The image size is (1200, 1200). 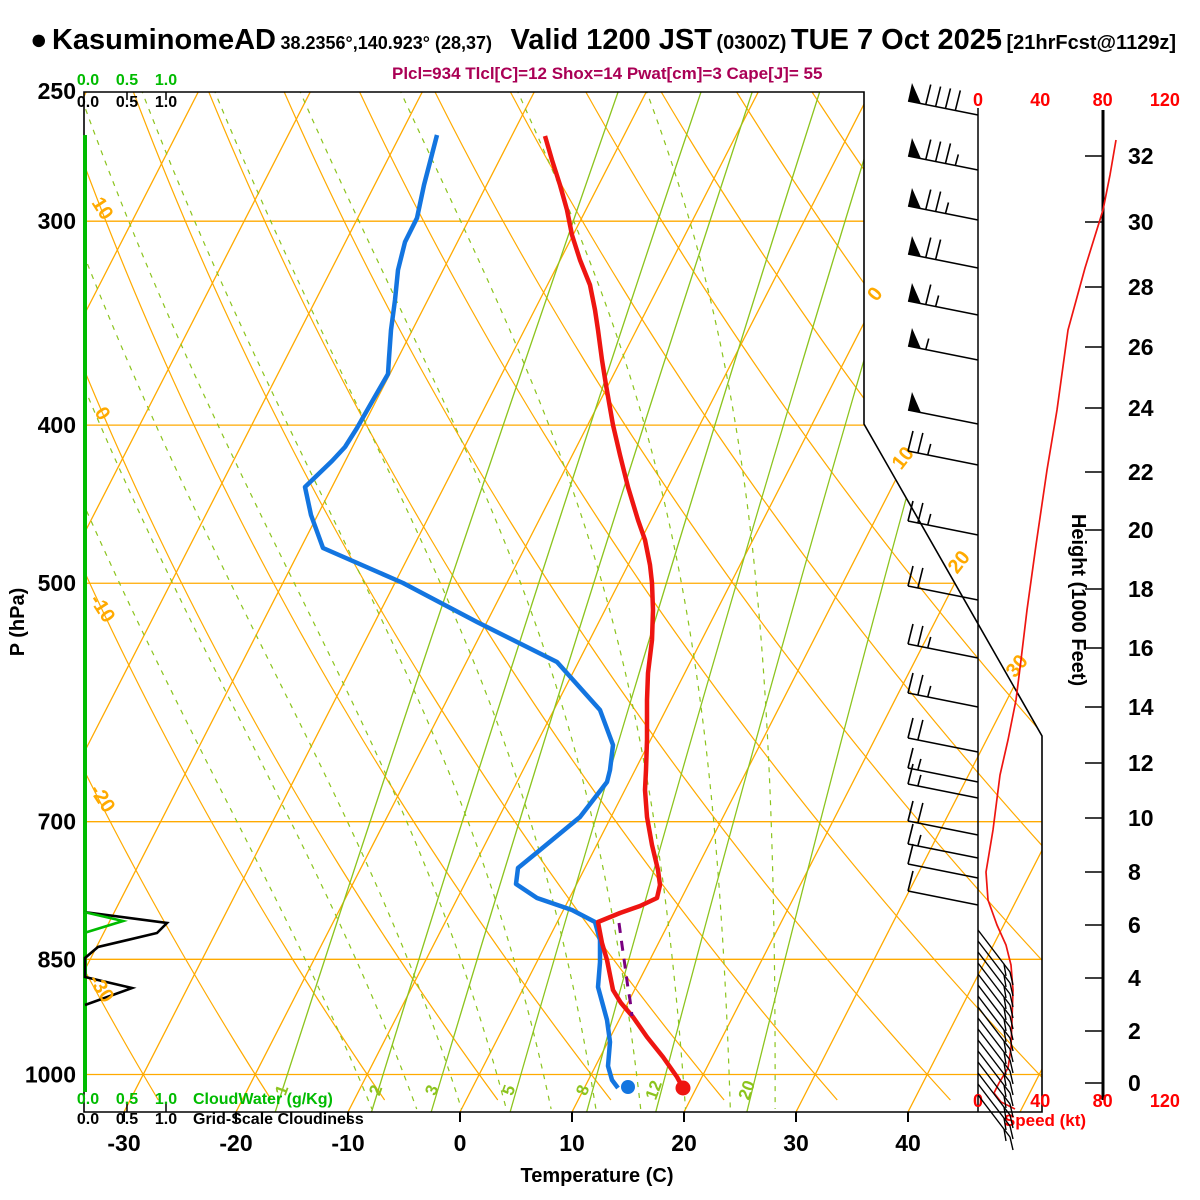 I want to click on mixing-ratio-value-label: 12, so click(x=654, y=1090).